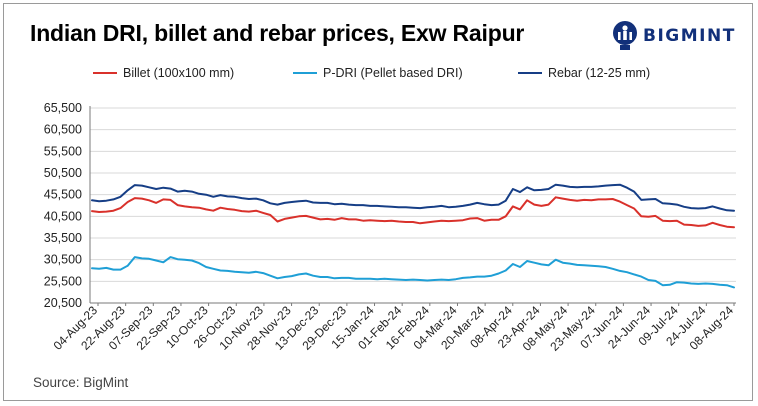  Describe the element at coordinates (63, 173) in the screenshot. I see `y-tick-label: 50,500` at that location.